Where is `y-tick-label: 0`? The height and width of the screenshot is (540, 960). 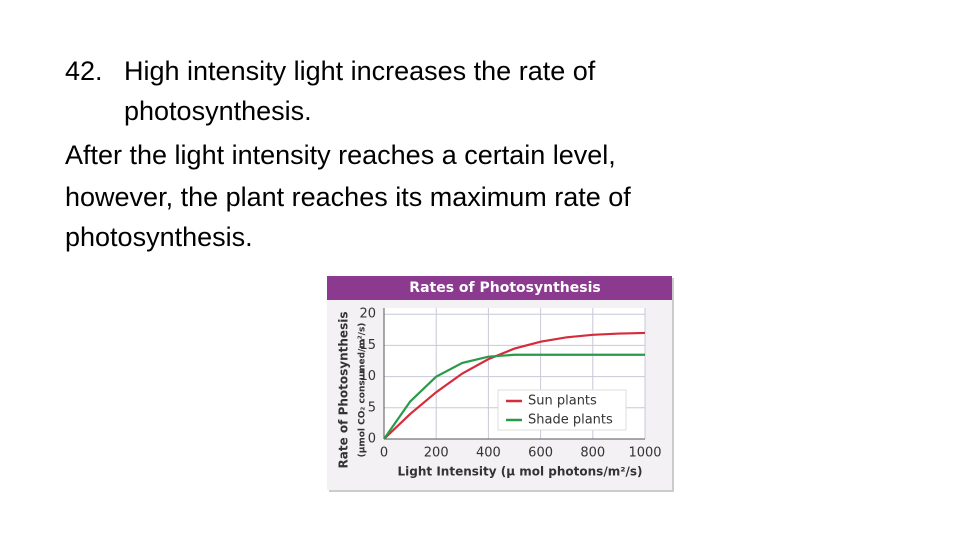 y-tick-label: 0 is located at coordinates (372, 439).